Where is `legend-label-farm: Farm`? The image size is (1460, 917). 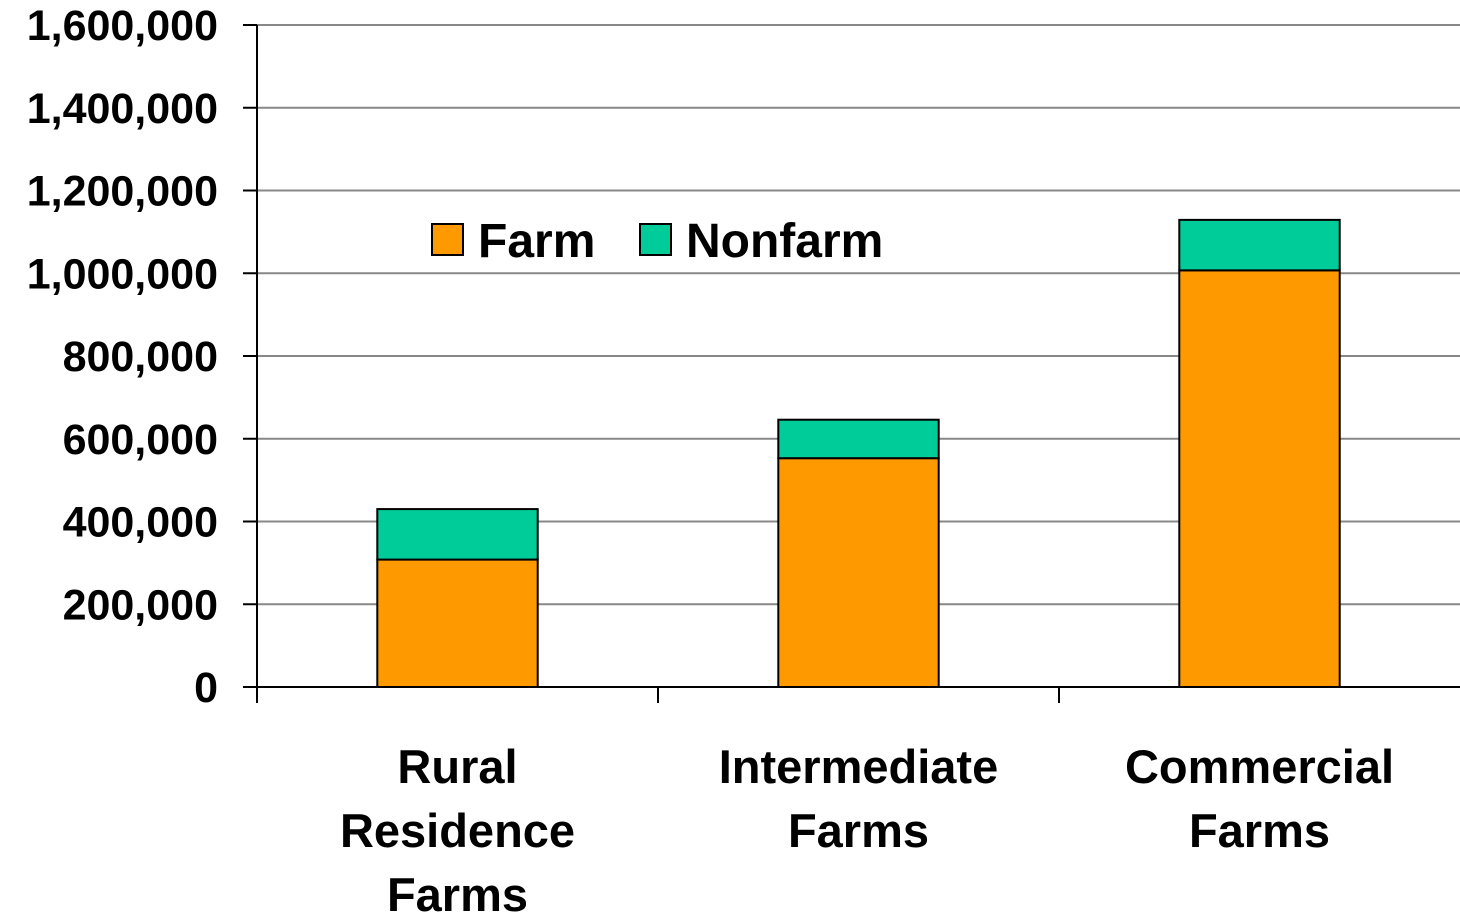 legend-label-farm: Farm is located at coordinates (536, 241).